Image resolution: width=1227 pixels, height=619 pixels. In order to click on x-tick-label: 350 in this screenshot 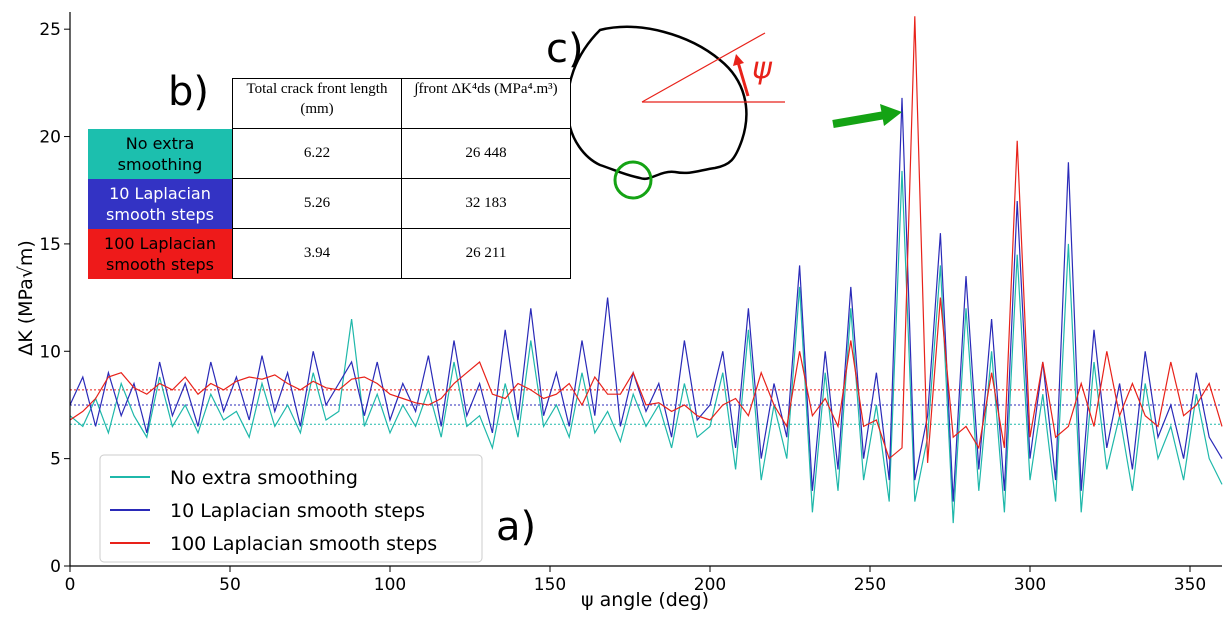, I will do `click(1190, 585)`.